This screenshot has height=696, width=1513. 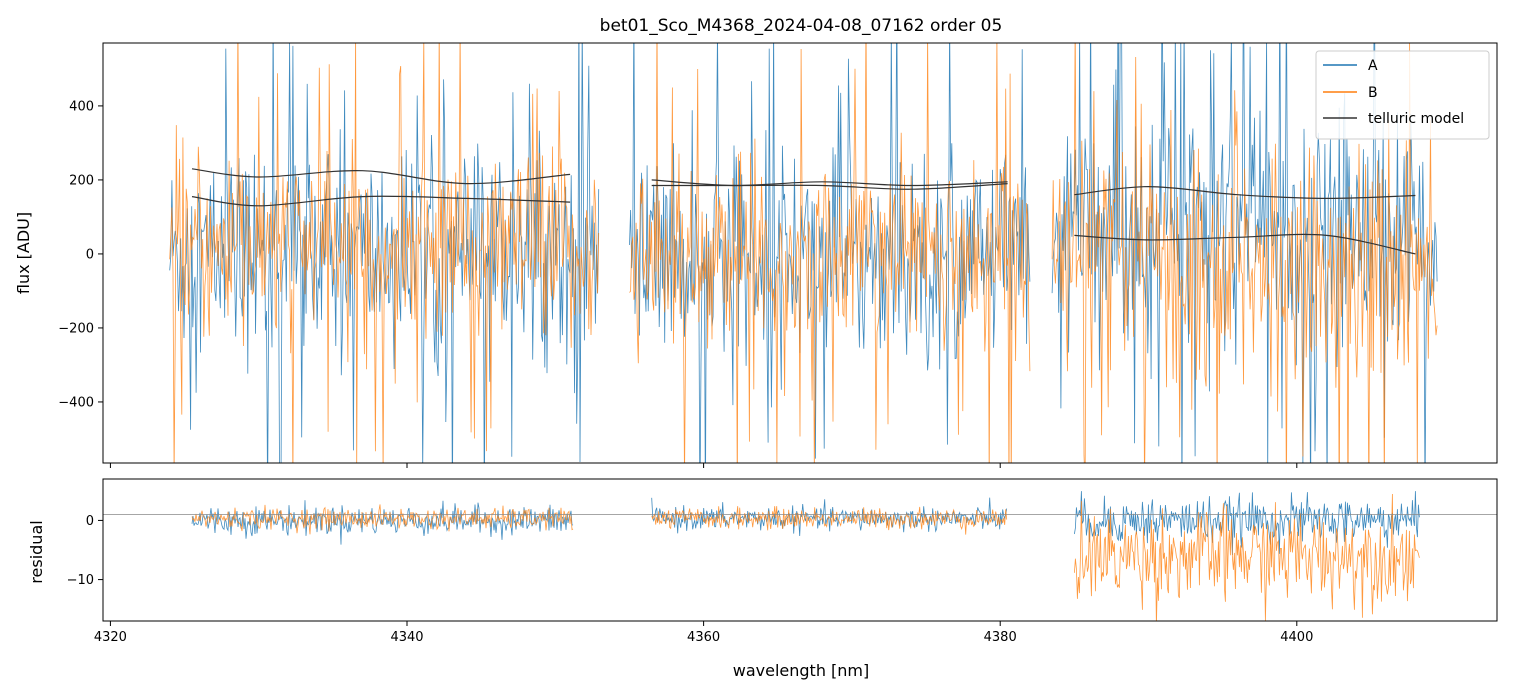 What do you see at coordinates (81, 106) in the screenshot?
I see `top-y-tick-label: 400` at bounding box center [81, 106].